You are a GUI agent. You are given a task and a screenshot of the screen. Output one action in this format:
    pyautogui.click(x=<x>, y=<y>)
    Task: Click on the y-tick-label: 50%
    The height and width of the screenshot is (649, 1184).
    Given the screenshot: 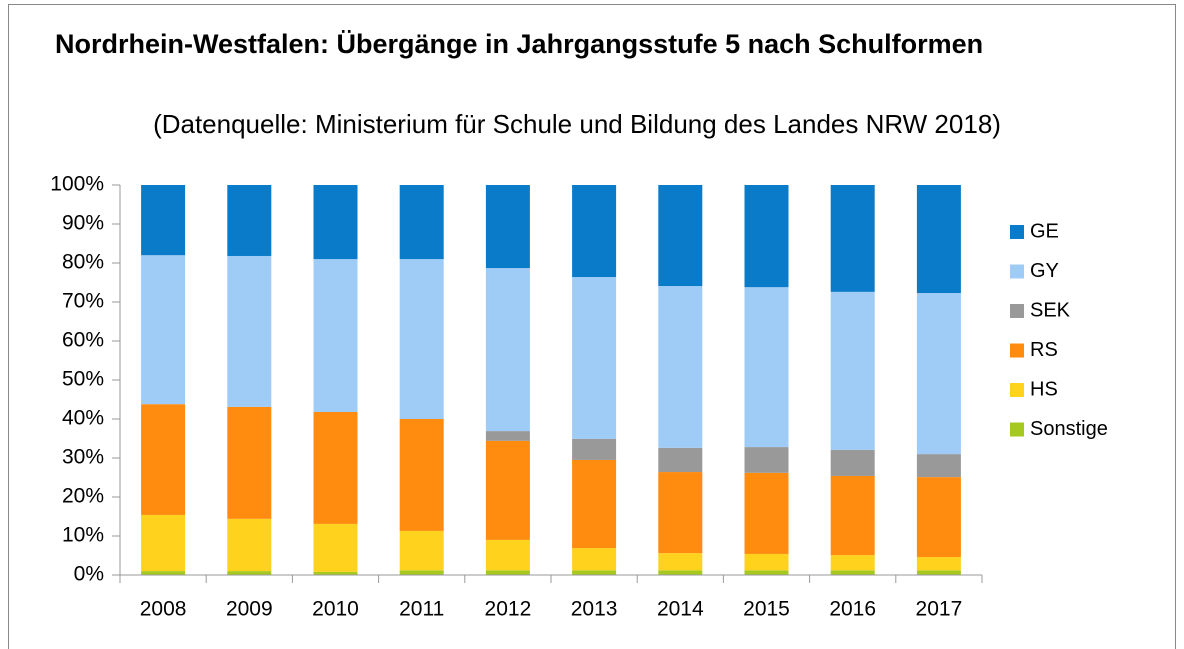 What is the action you would take?
    pyautogui.click(x=83, y=379)
    